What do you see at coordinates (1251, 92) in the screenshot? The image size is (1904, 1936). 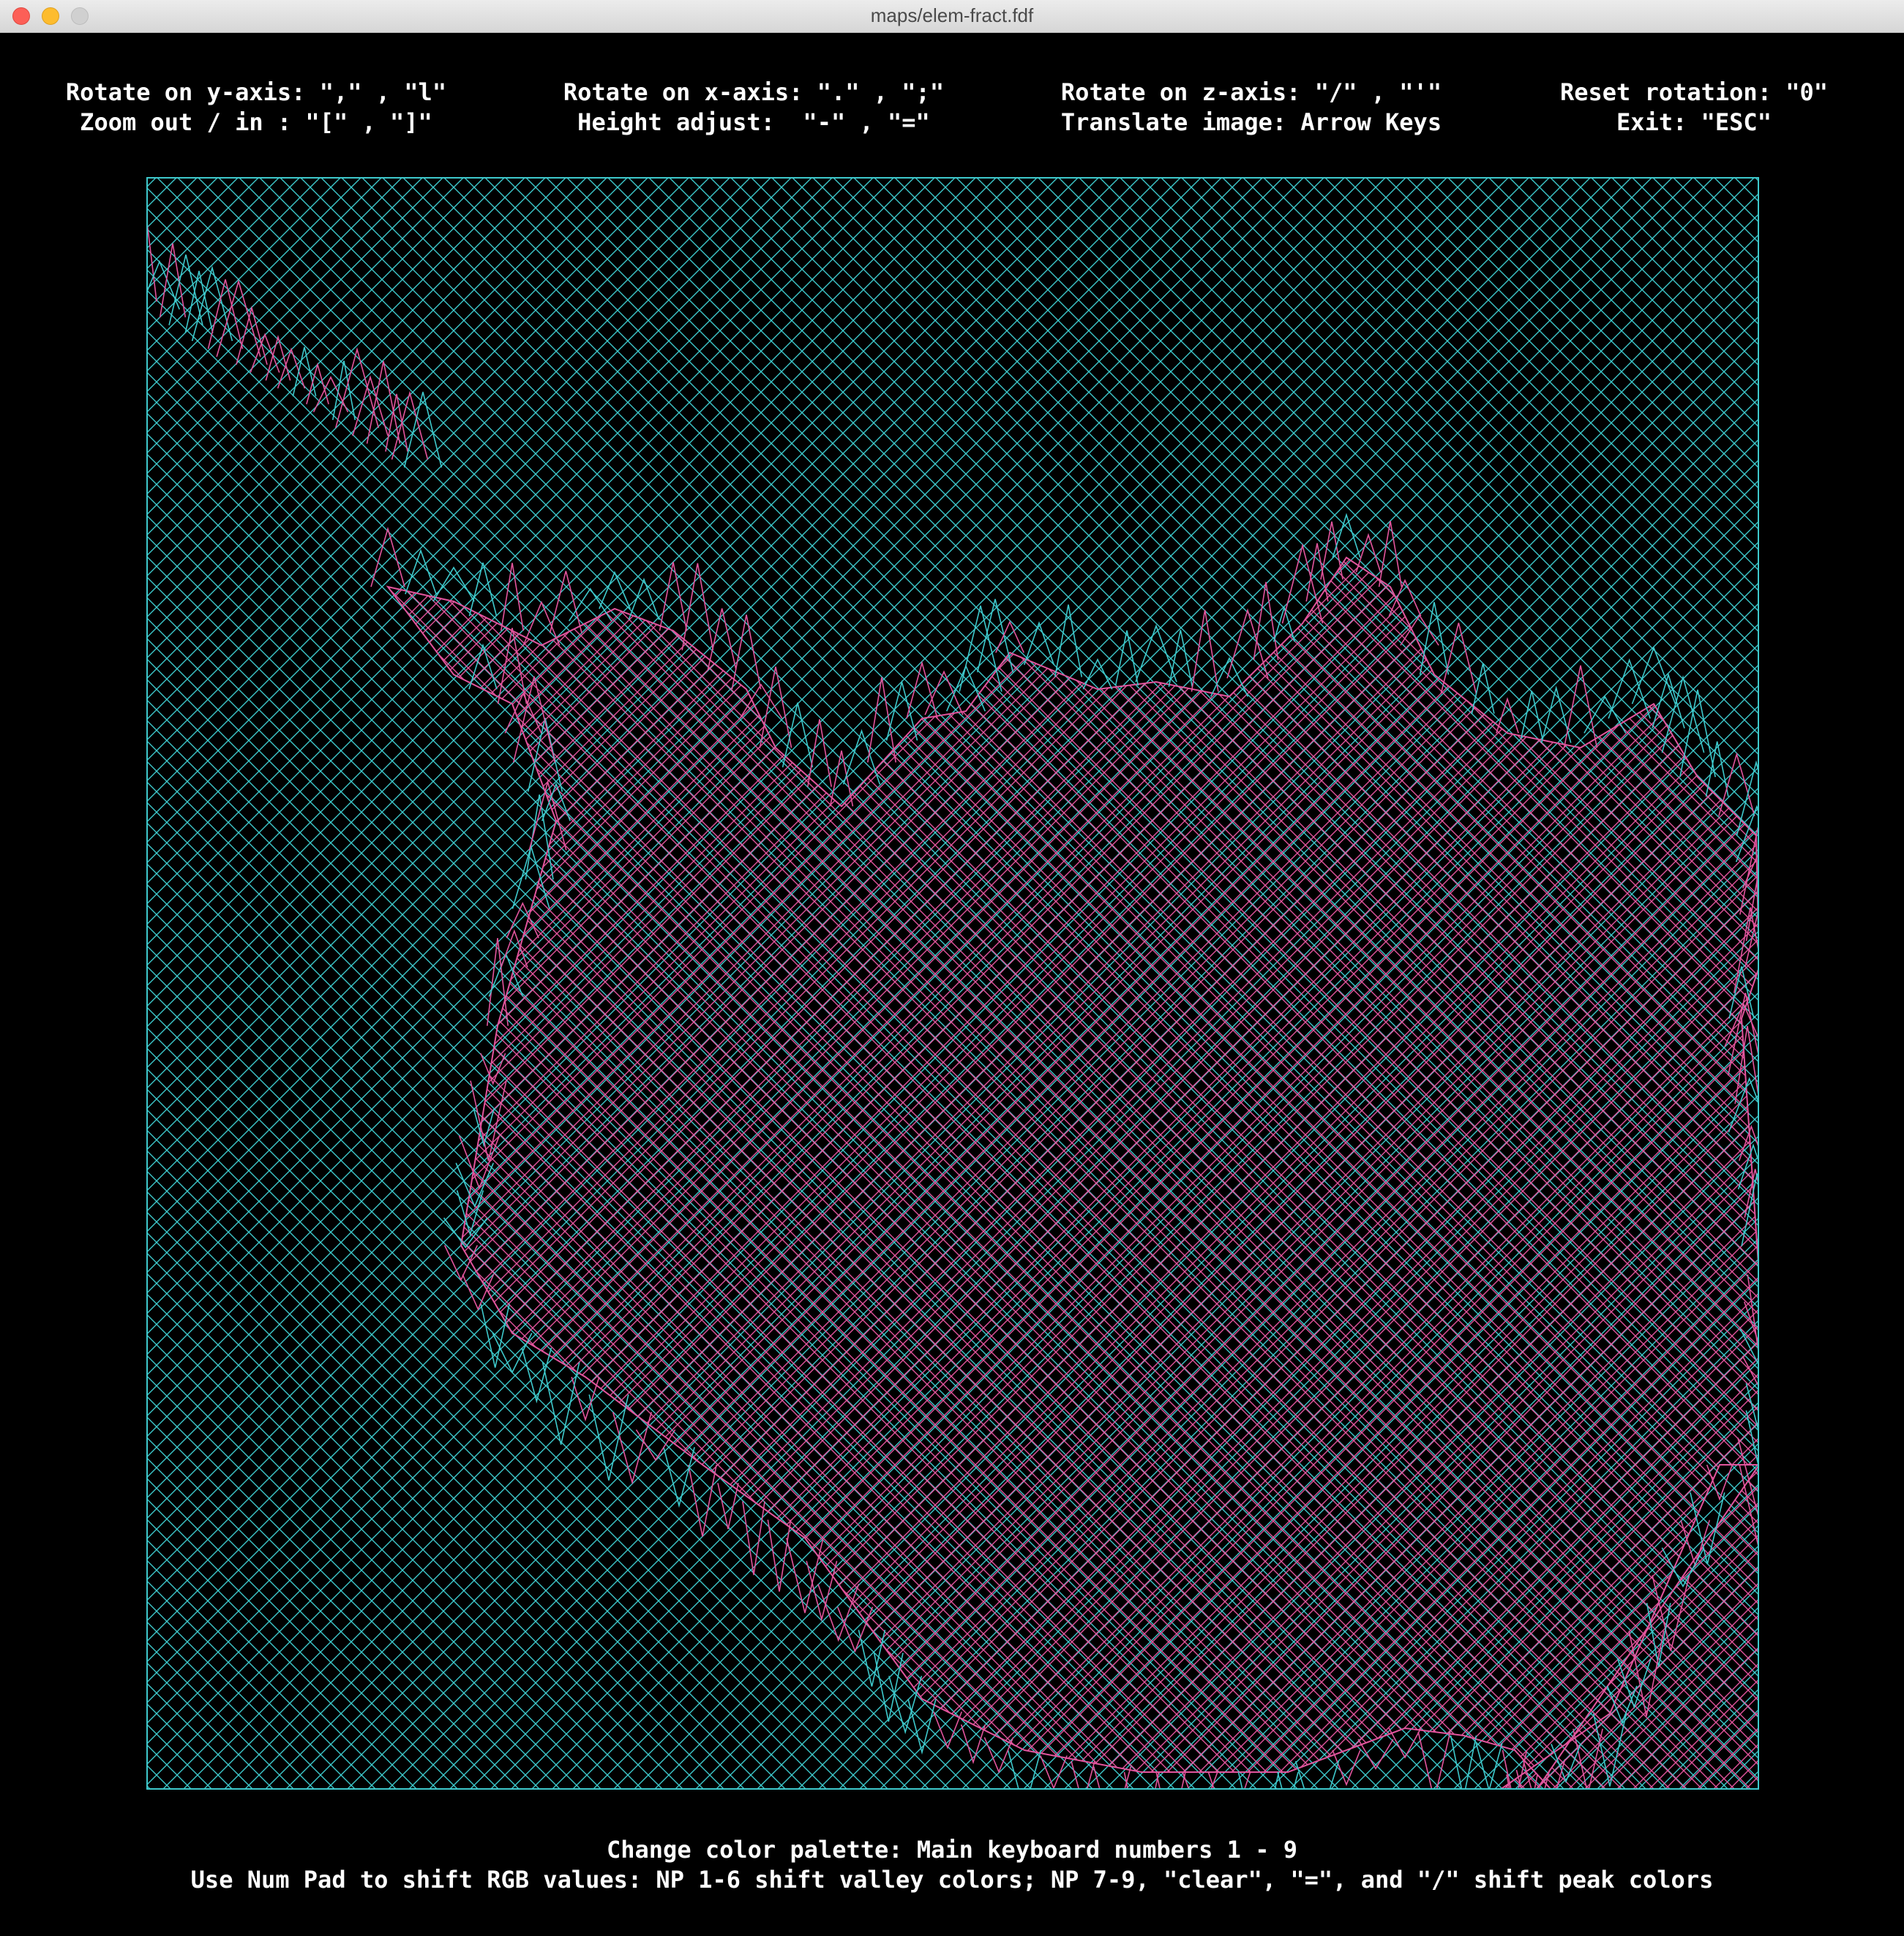 I see `help-rotate-z: Rotate on z-axis: "/" , "'"` at bounding box center [1251, 92].